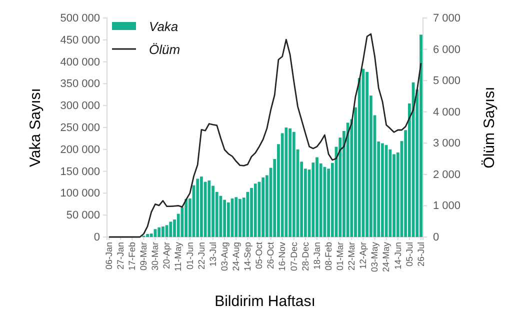  What do you see at coordinates (109, 256) in the screenshot?
I see `x-tick-label: 06-Jan` at bounding box center [109, 256].